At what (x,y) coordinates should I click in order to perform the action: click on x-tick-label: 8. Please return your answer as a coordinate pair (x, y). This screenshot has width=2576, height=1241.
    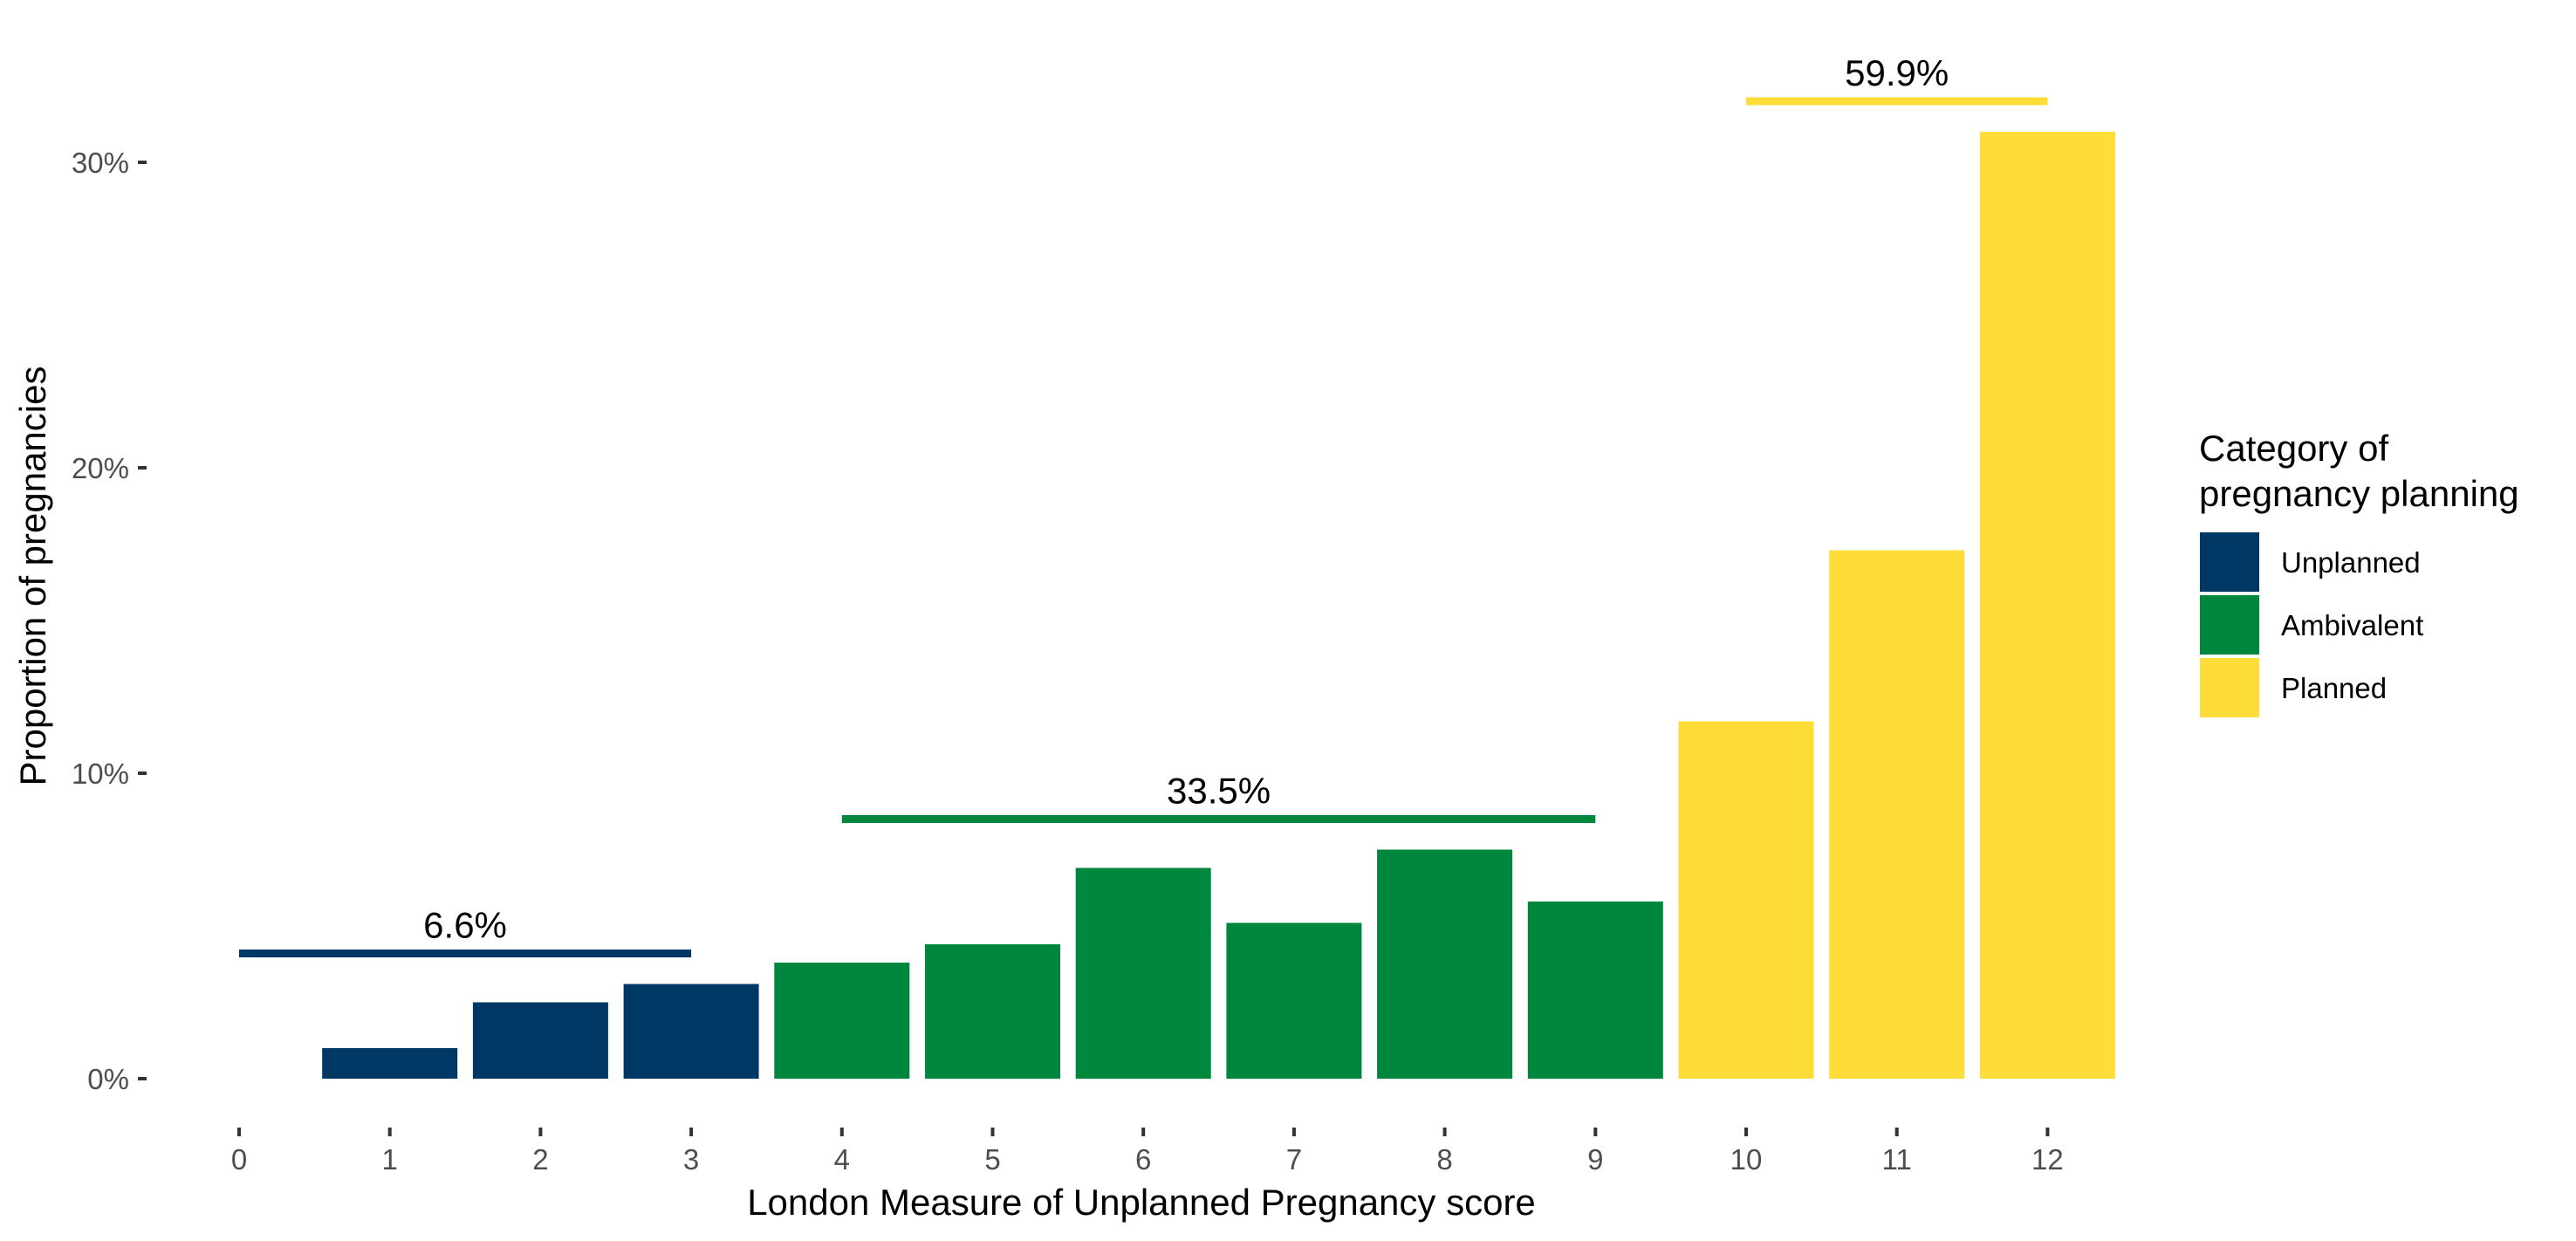
    Looking at the image, I should click on (1444, 1159).